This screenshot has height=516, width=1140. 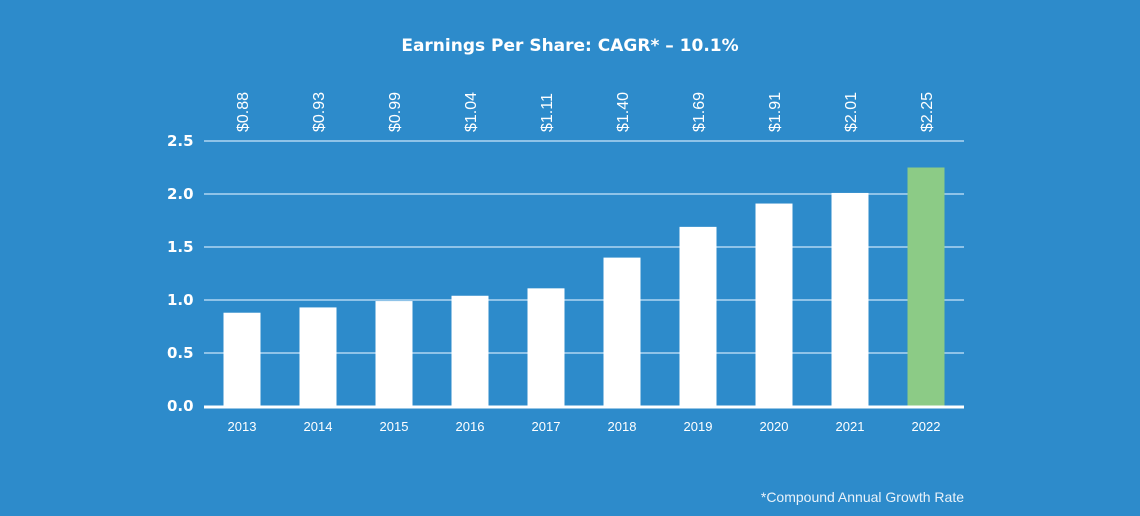 What do you see at coordinates (623, 112) in the screenshot?
I see `data-label: $1.40` at bounding box center [623, 112].